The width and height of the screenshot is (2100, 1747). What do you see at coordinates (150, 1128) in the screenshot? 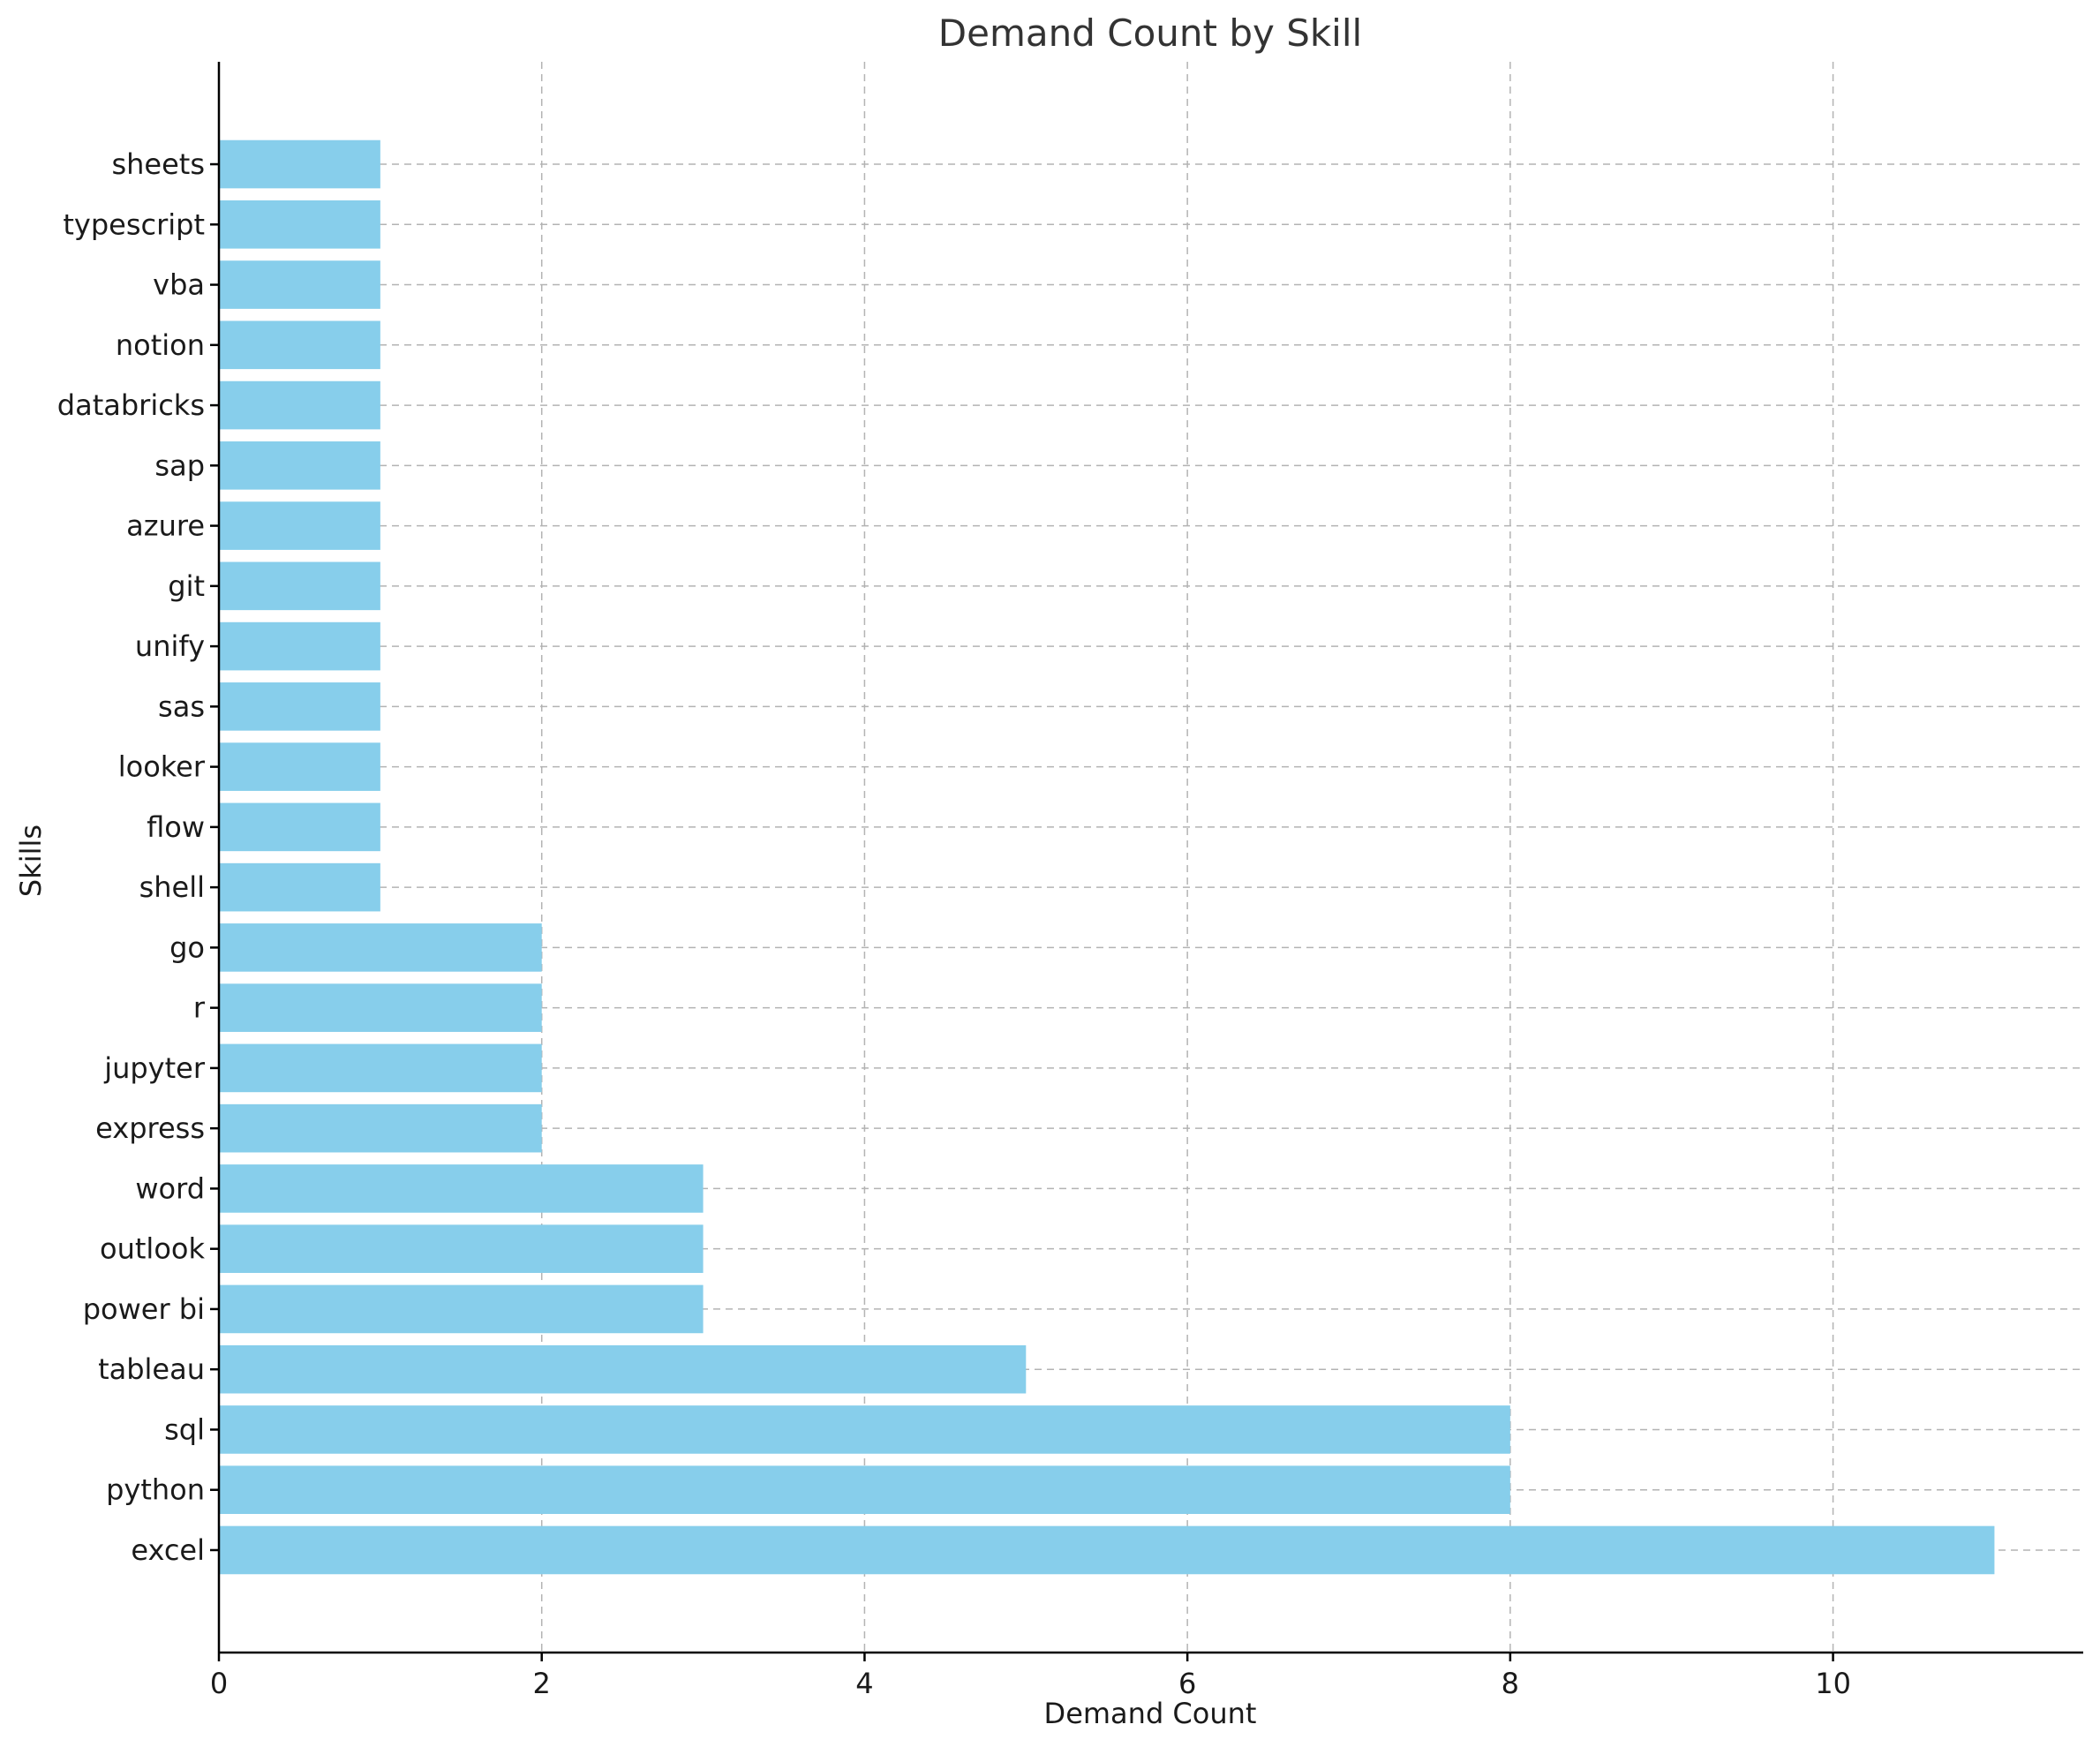
I see `y-tick-label: express` at bounding box center [150, 1128].